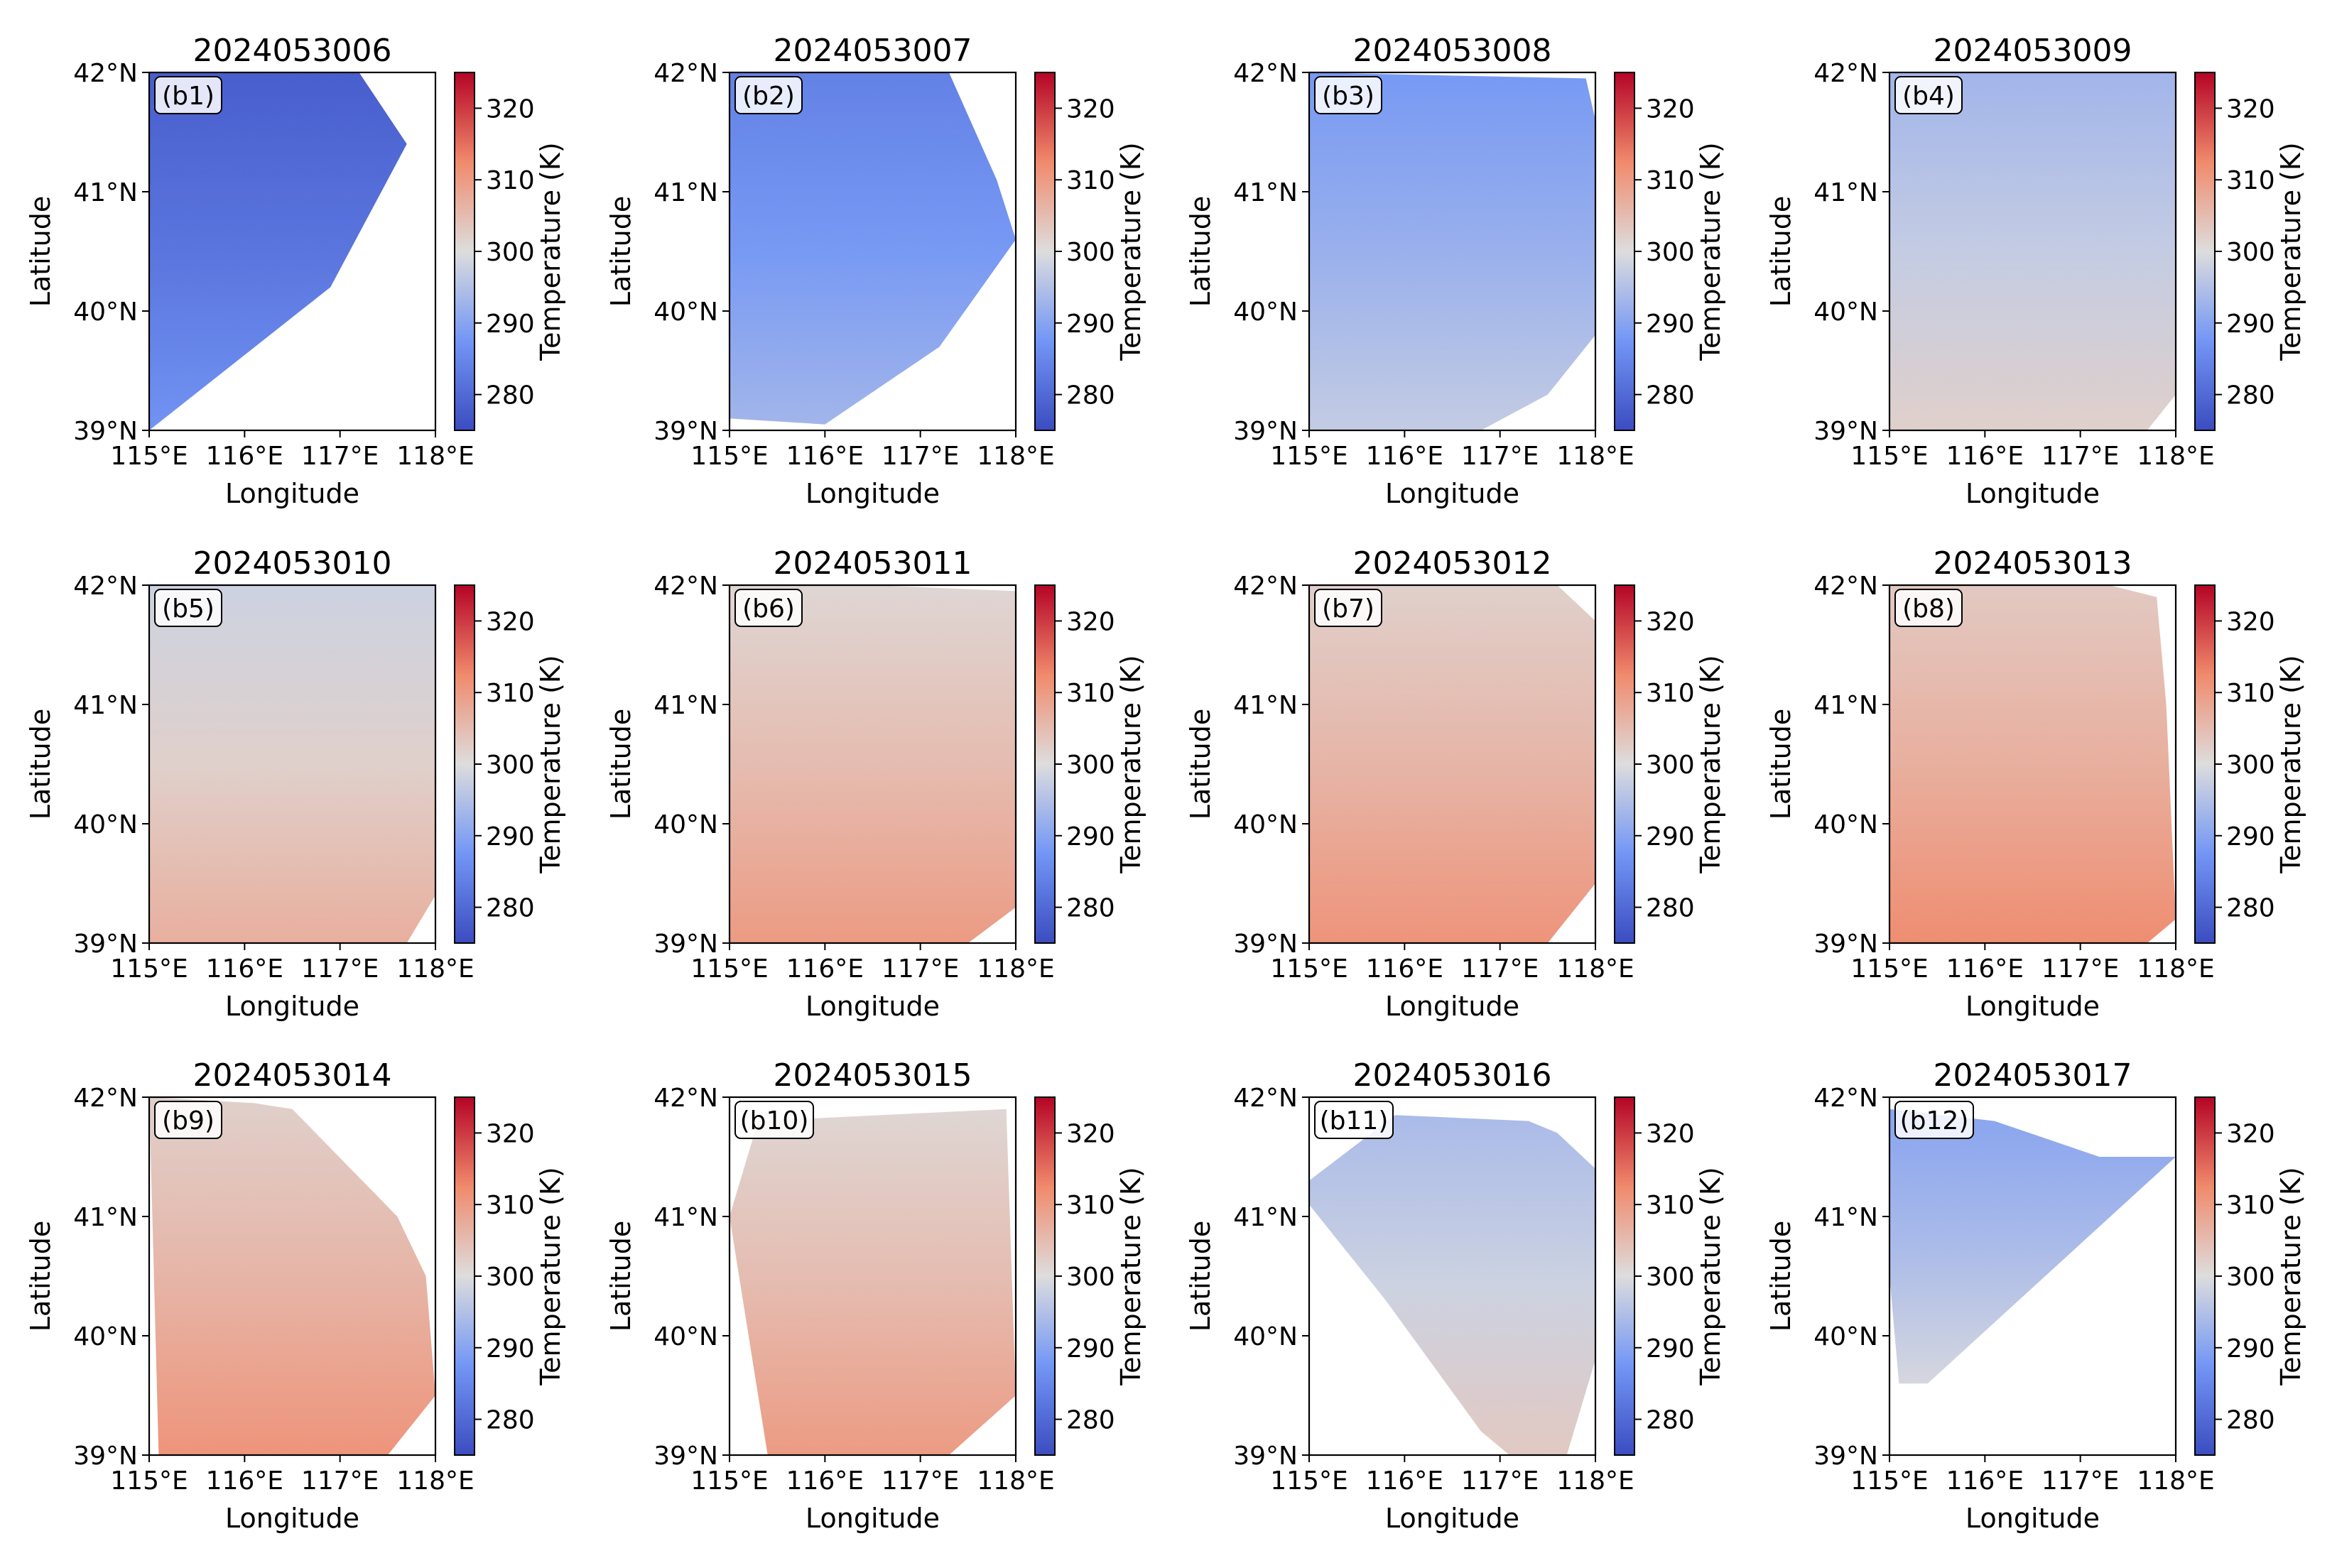  Describe the element at coordinates (1348, 609) in the screenshot. I see `panel-label: (b7)` at that location.